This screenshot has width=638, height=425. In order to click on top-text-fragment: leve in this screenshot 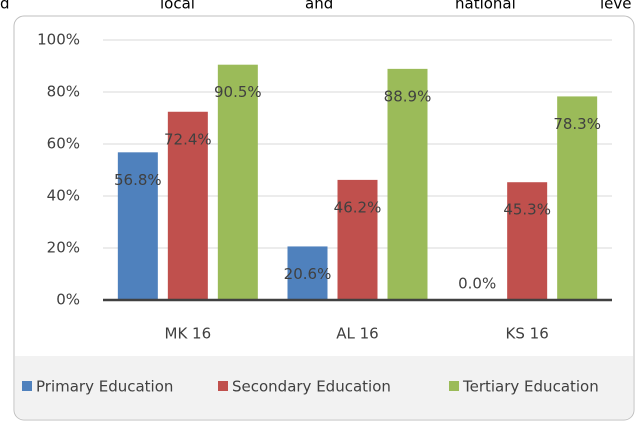, I will do `click(616, 6)`.